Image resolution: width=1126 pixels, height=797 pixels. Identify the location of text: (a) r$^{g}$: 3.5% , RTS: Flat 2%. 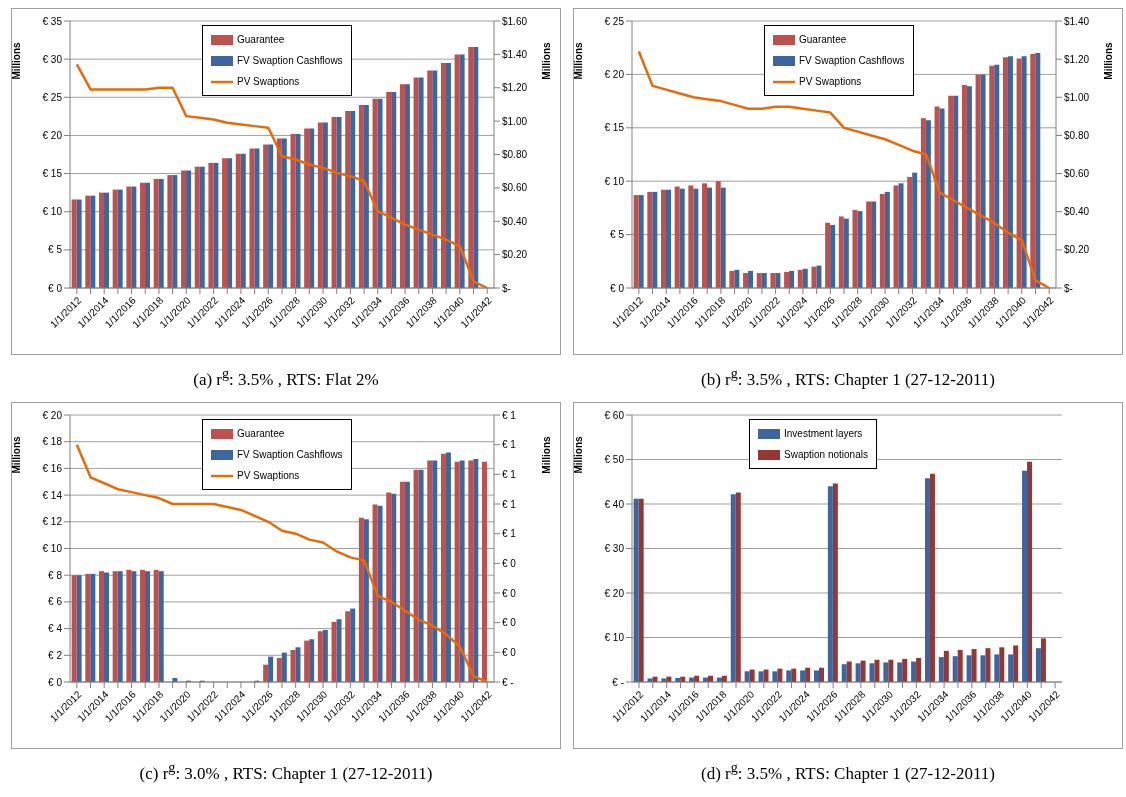
(286, 377).